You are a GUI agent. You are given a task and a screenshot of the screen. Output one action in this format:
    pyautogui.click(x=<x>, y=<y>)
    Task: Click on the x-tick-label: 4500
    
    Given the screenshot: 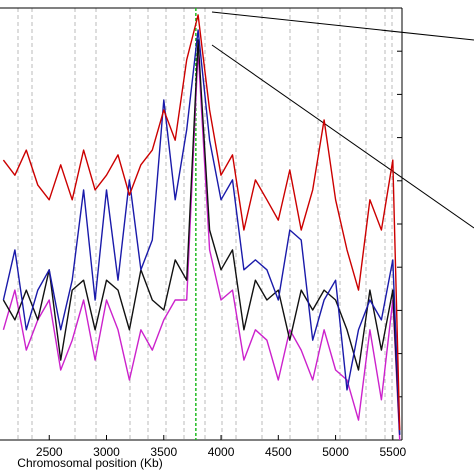 What is the action you would take?
    pyautogui.click(x=278, y=452)
    